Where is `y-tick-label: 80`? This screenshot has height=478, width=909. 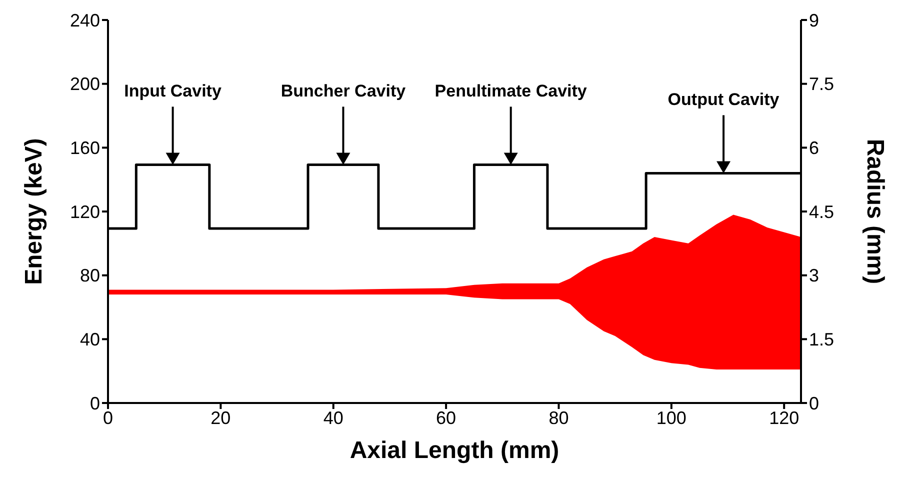 y-tick-label: 80 is located at coordinates (90, 276).